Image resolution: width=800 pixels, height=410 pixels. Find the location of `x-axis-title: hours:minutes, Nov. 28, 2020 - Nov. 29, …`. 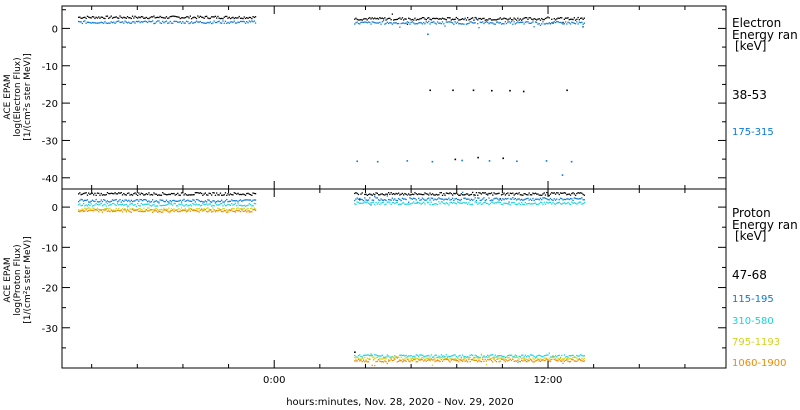

x-axis-title: hours:minutes, Nov. 28, 2020 - Nov. 29, … is located at coordinates (400, 402).